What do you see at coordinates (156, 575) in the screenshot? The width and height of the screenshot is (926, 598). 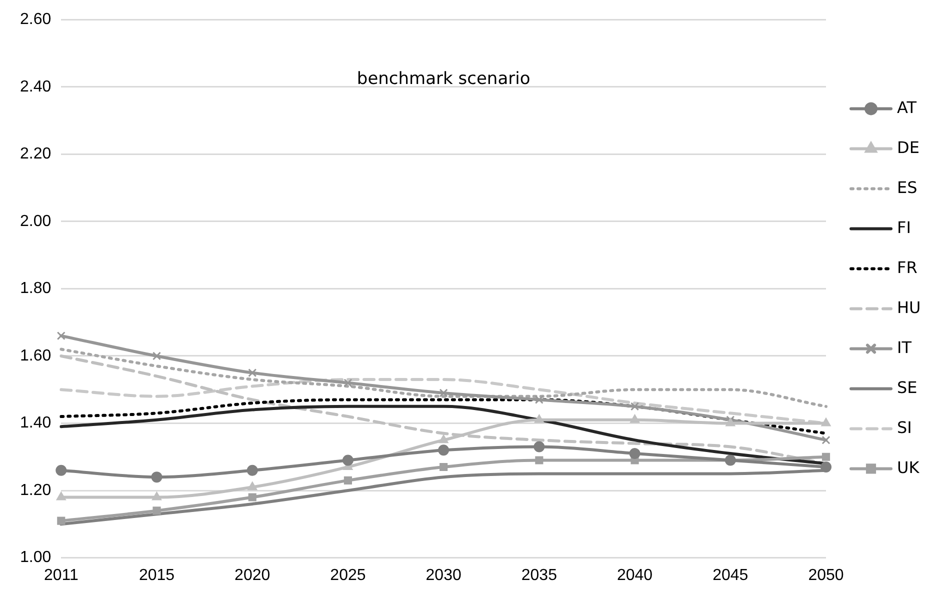 I see `x-tick-label: 2015` at bounding box center [156, 575].